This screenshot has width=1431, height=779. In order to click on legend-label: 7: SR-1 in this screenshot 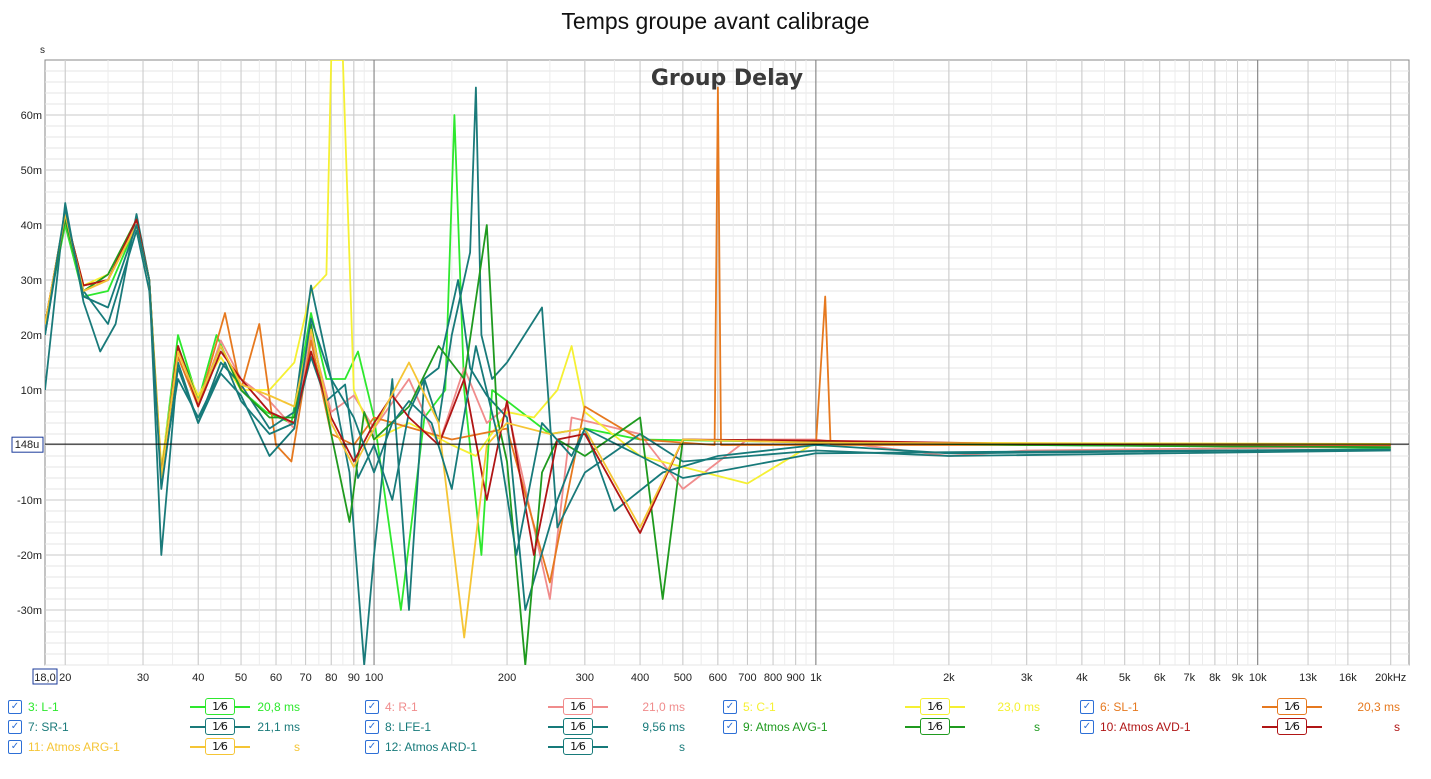, I will do `click(48, 727)`.